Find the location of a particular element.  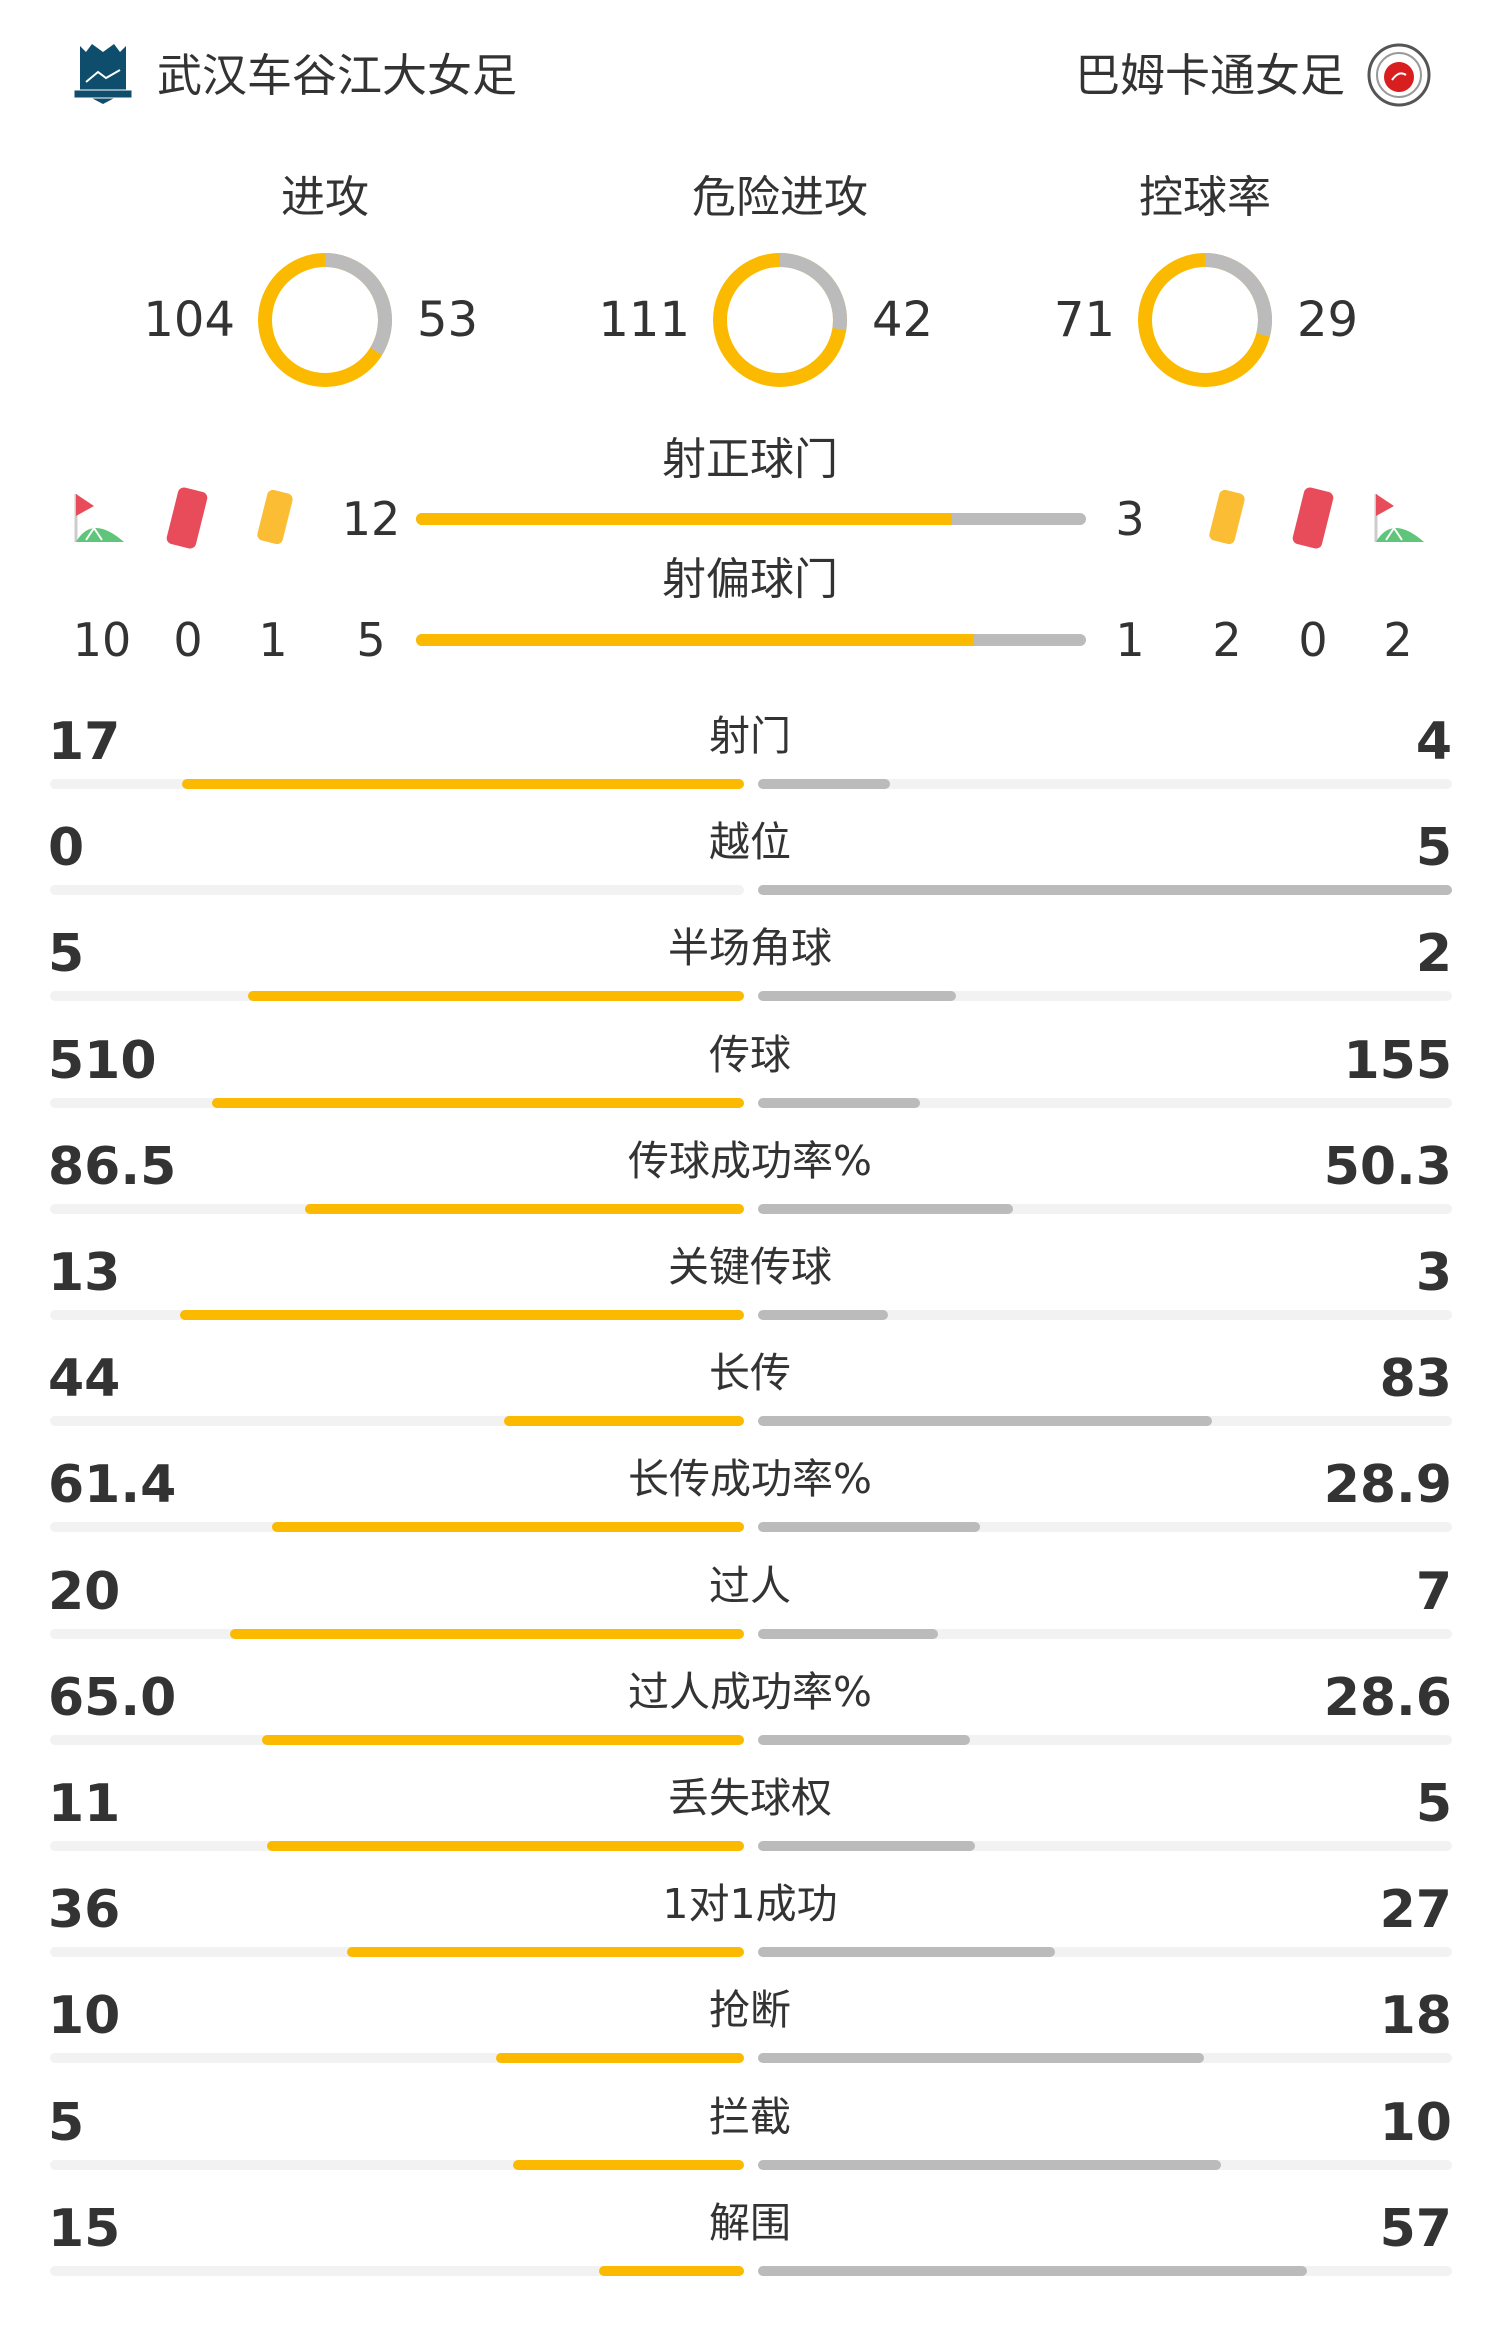

stat-label: 过人成功率% is located at coordinates (750, 1691).